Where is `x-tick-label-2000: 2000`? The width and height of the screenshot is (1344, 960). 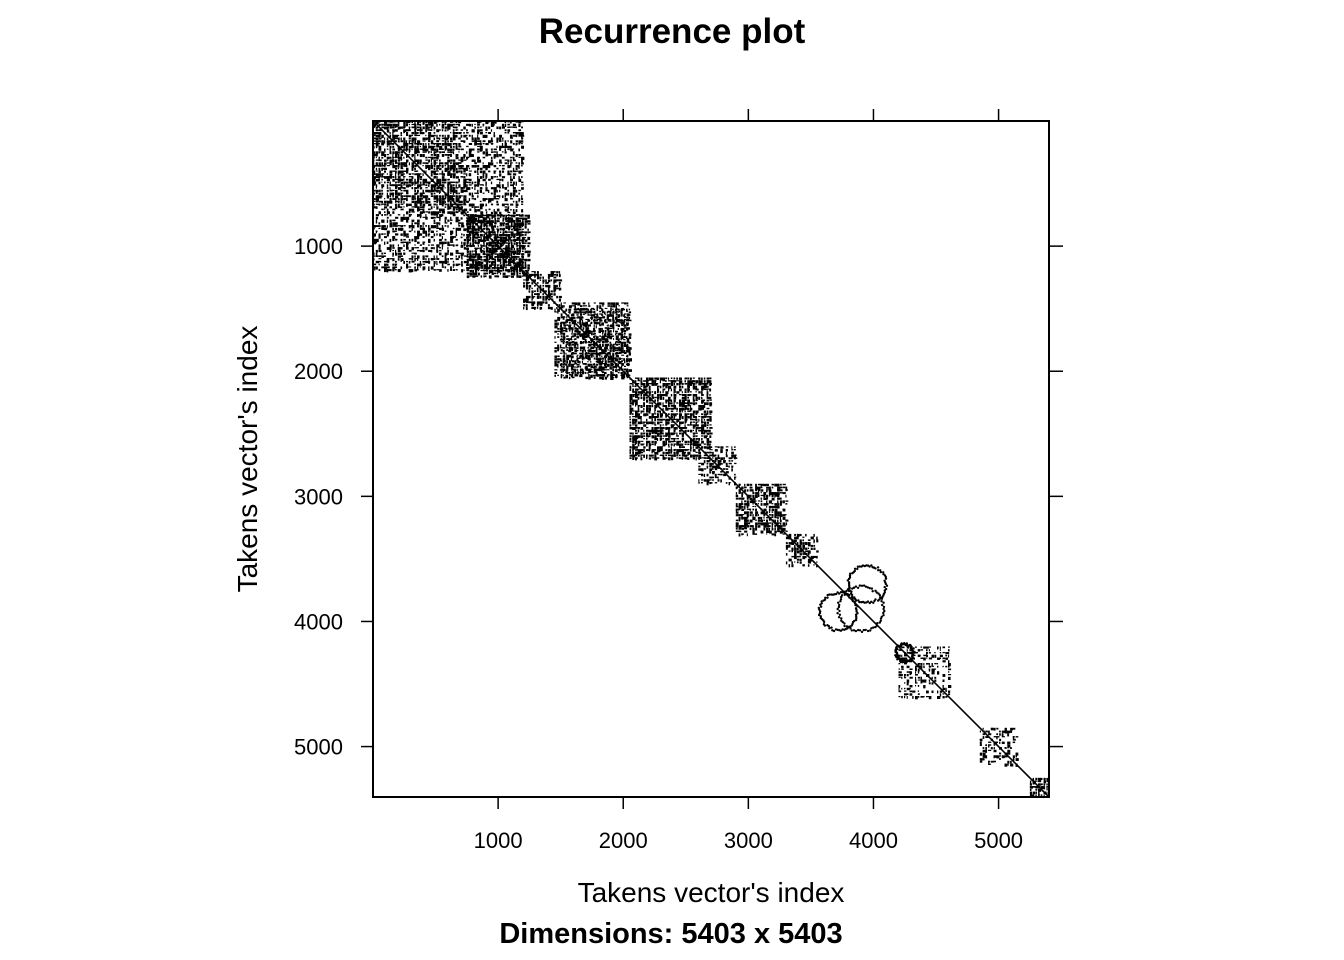
x-tick-label-2000: 2000 is located at coordinates (623, 840).